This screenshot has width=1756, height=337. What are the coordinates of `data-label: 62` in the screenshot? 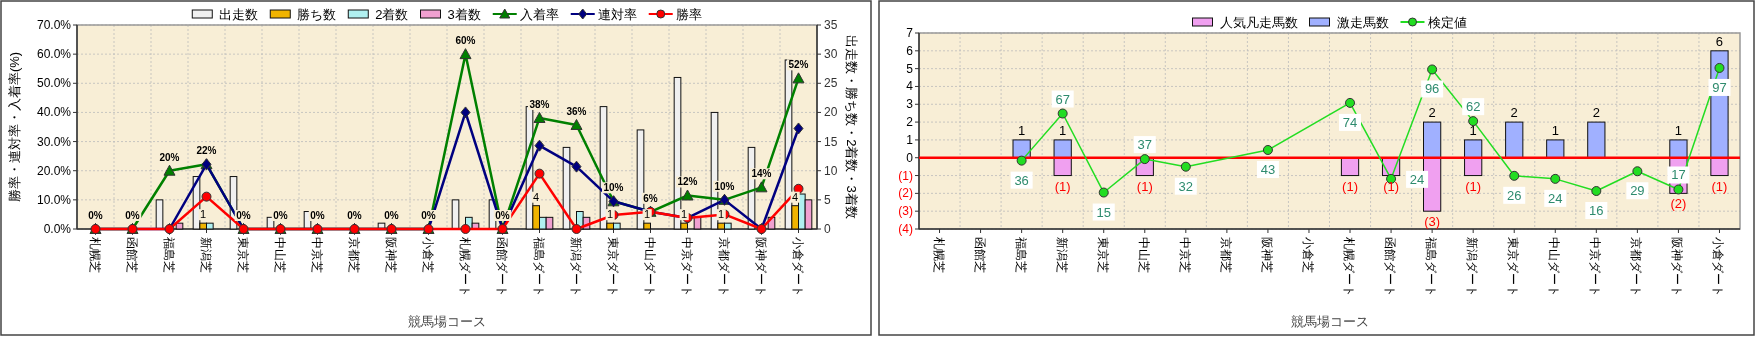 It's located at (1473, 107).